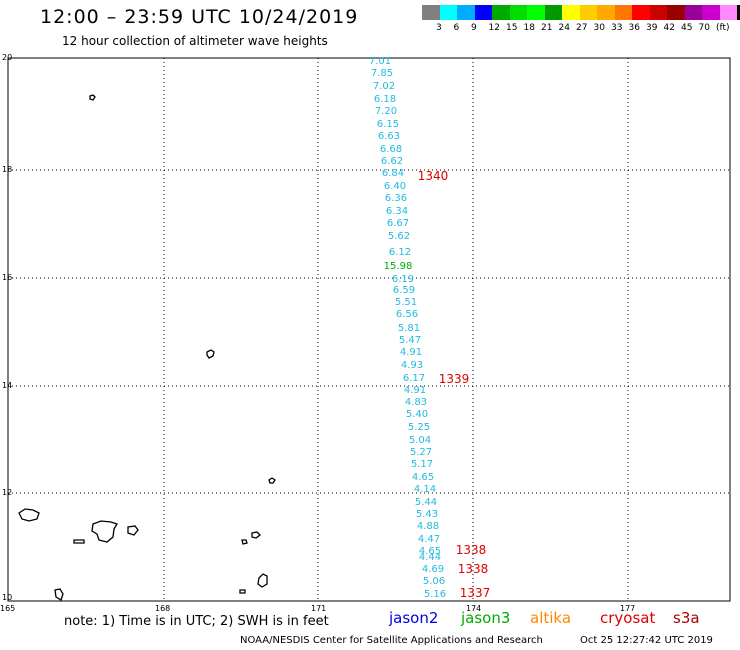  I want to click on sat-label-s3a: s3a, so click(686, 618).